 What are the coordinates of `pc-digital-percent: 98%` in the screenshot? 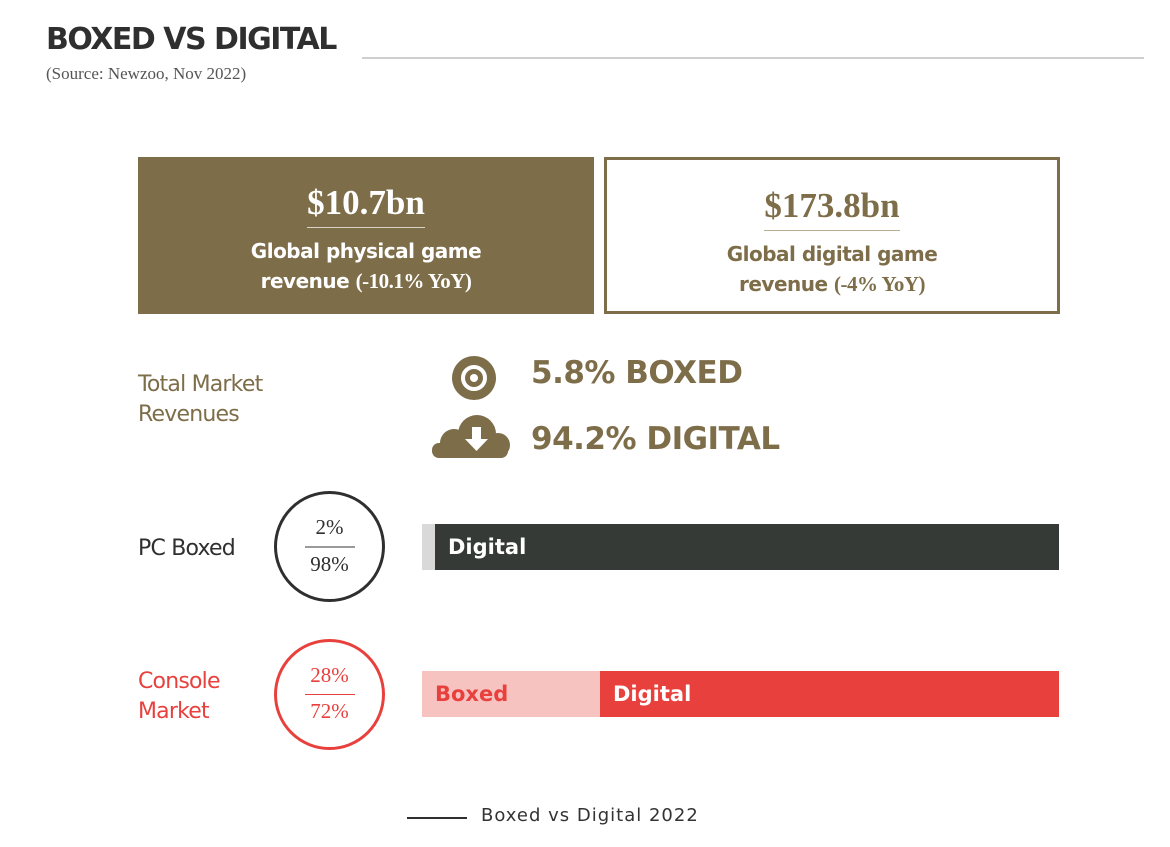 It's located at (329, 564).